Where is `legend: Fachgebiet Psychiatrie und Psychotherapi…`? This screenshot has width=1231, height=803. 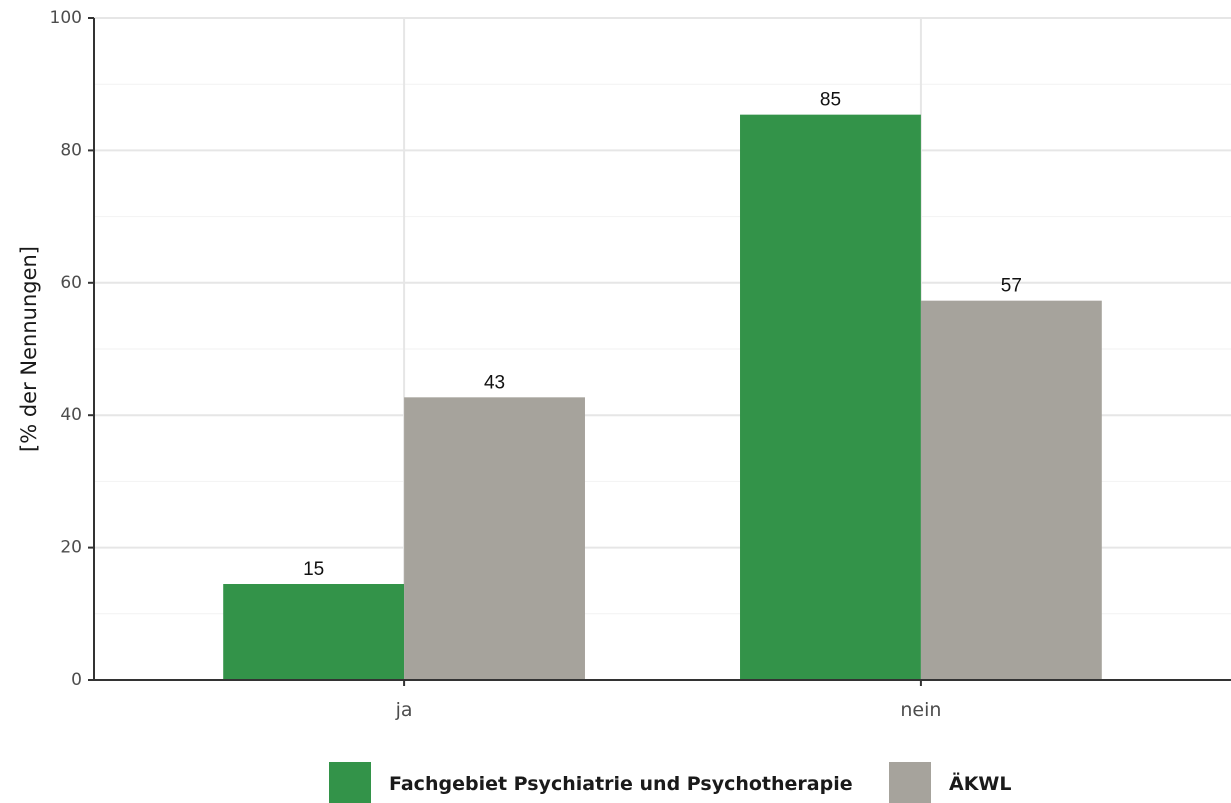 legend: Fachgebiet Psychiatrie und Psychotherapi… is located at coordinates (670, 782).